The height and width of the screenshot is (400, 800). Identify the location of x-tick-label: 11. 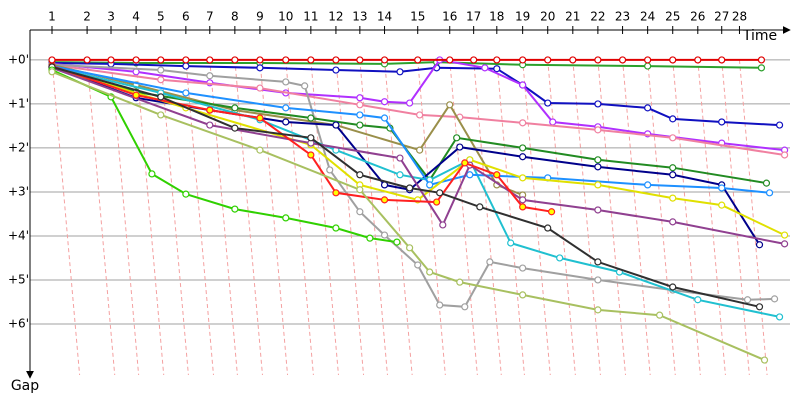
(310, 17).